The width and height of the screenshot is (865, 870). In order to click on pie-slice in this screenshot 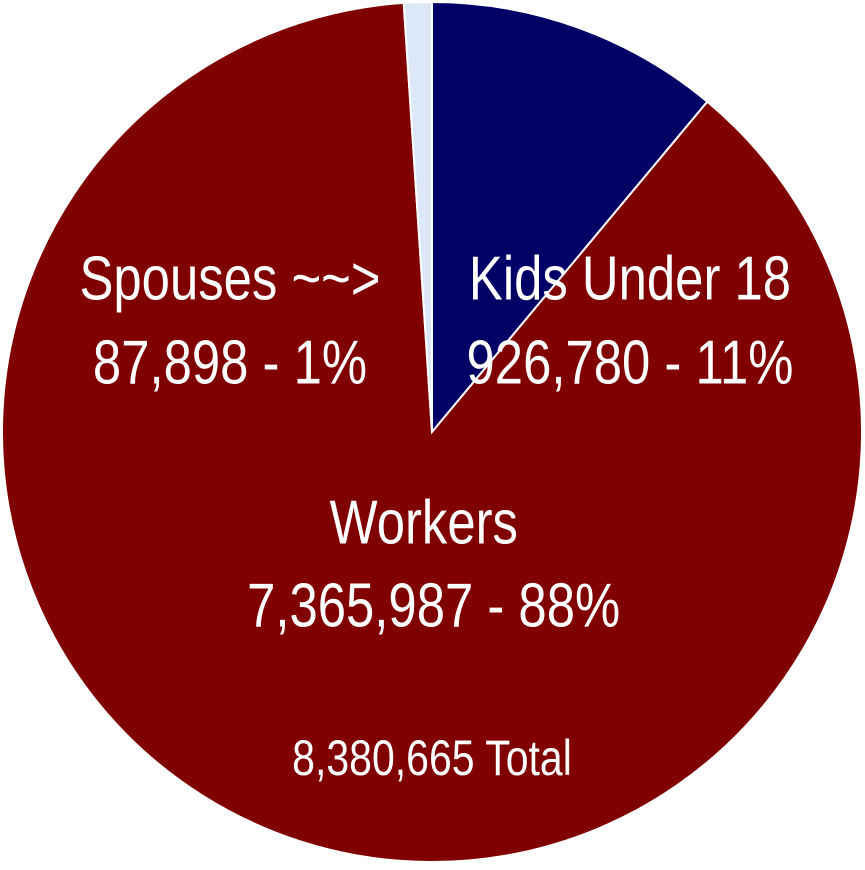, I will do `click(417, 216)`.